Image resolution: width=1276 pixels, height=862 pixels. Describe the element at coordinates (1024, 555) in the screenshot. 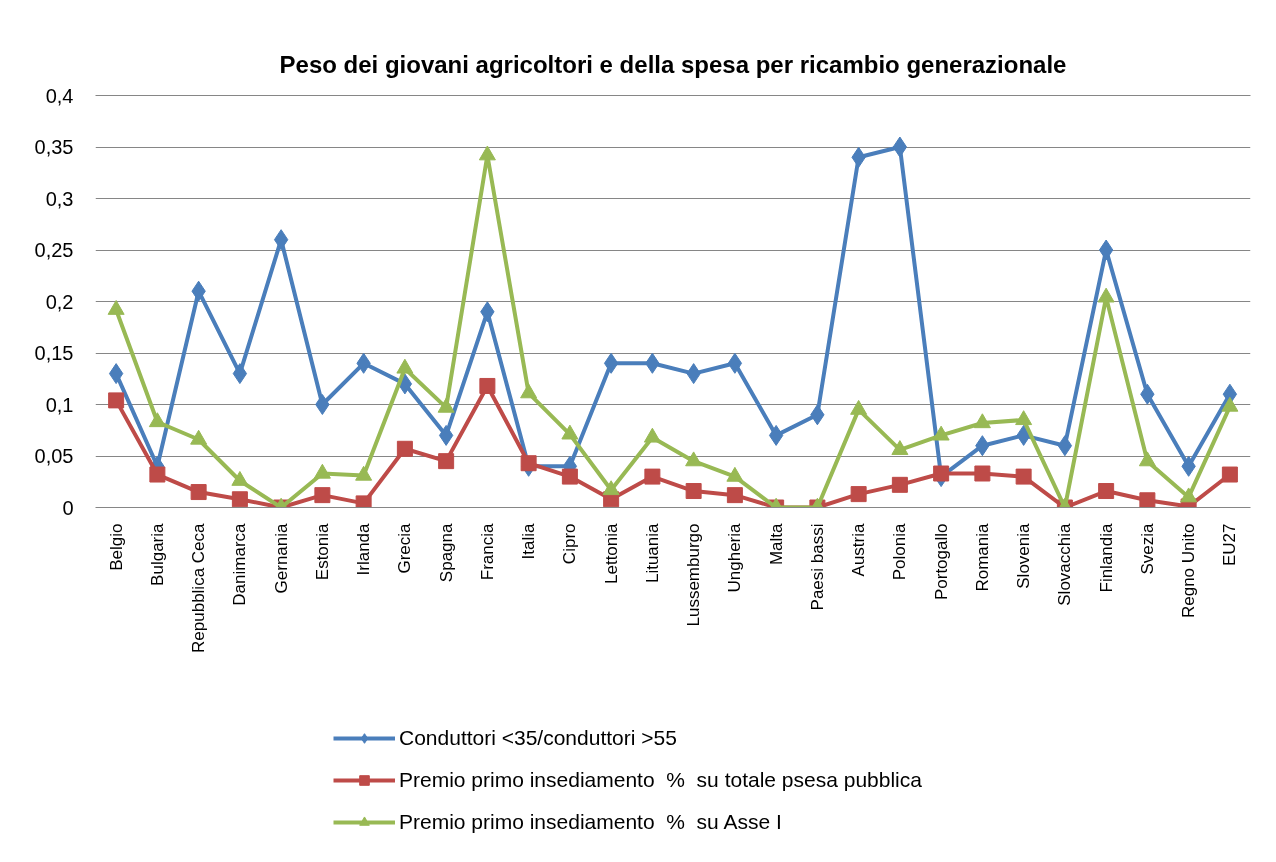

I see `x-tick-label: Slovenia` at that location.